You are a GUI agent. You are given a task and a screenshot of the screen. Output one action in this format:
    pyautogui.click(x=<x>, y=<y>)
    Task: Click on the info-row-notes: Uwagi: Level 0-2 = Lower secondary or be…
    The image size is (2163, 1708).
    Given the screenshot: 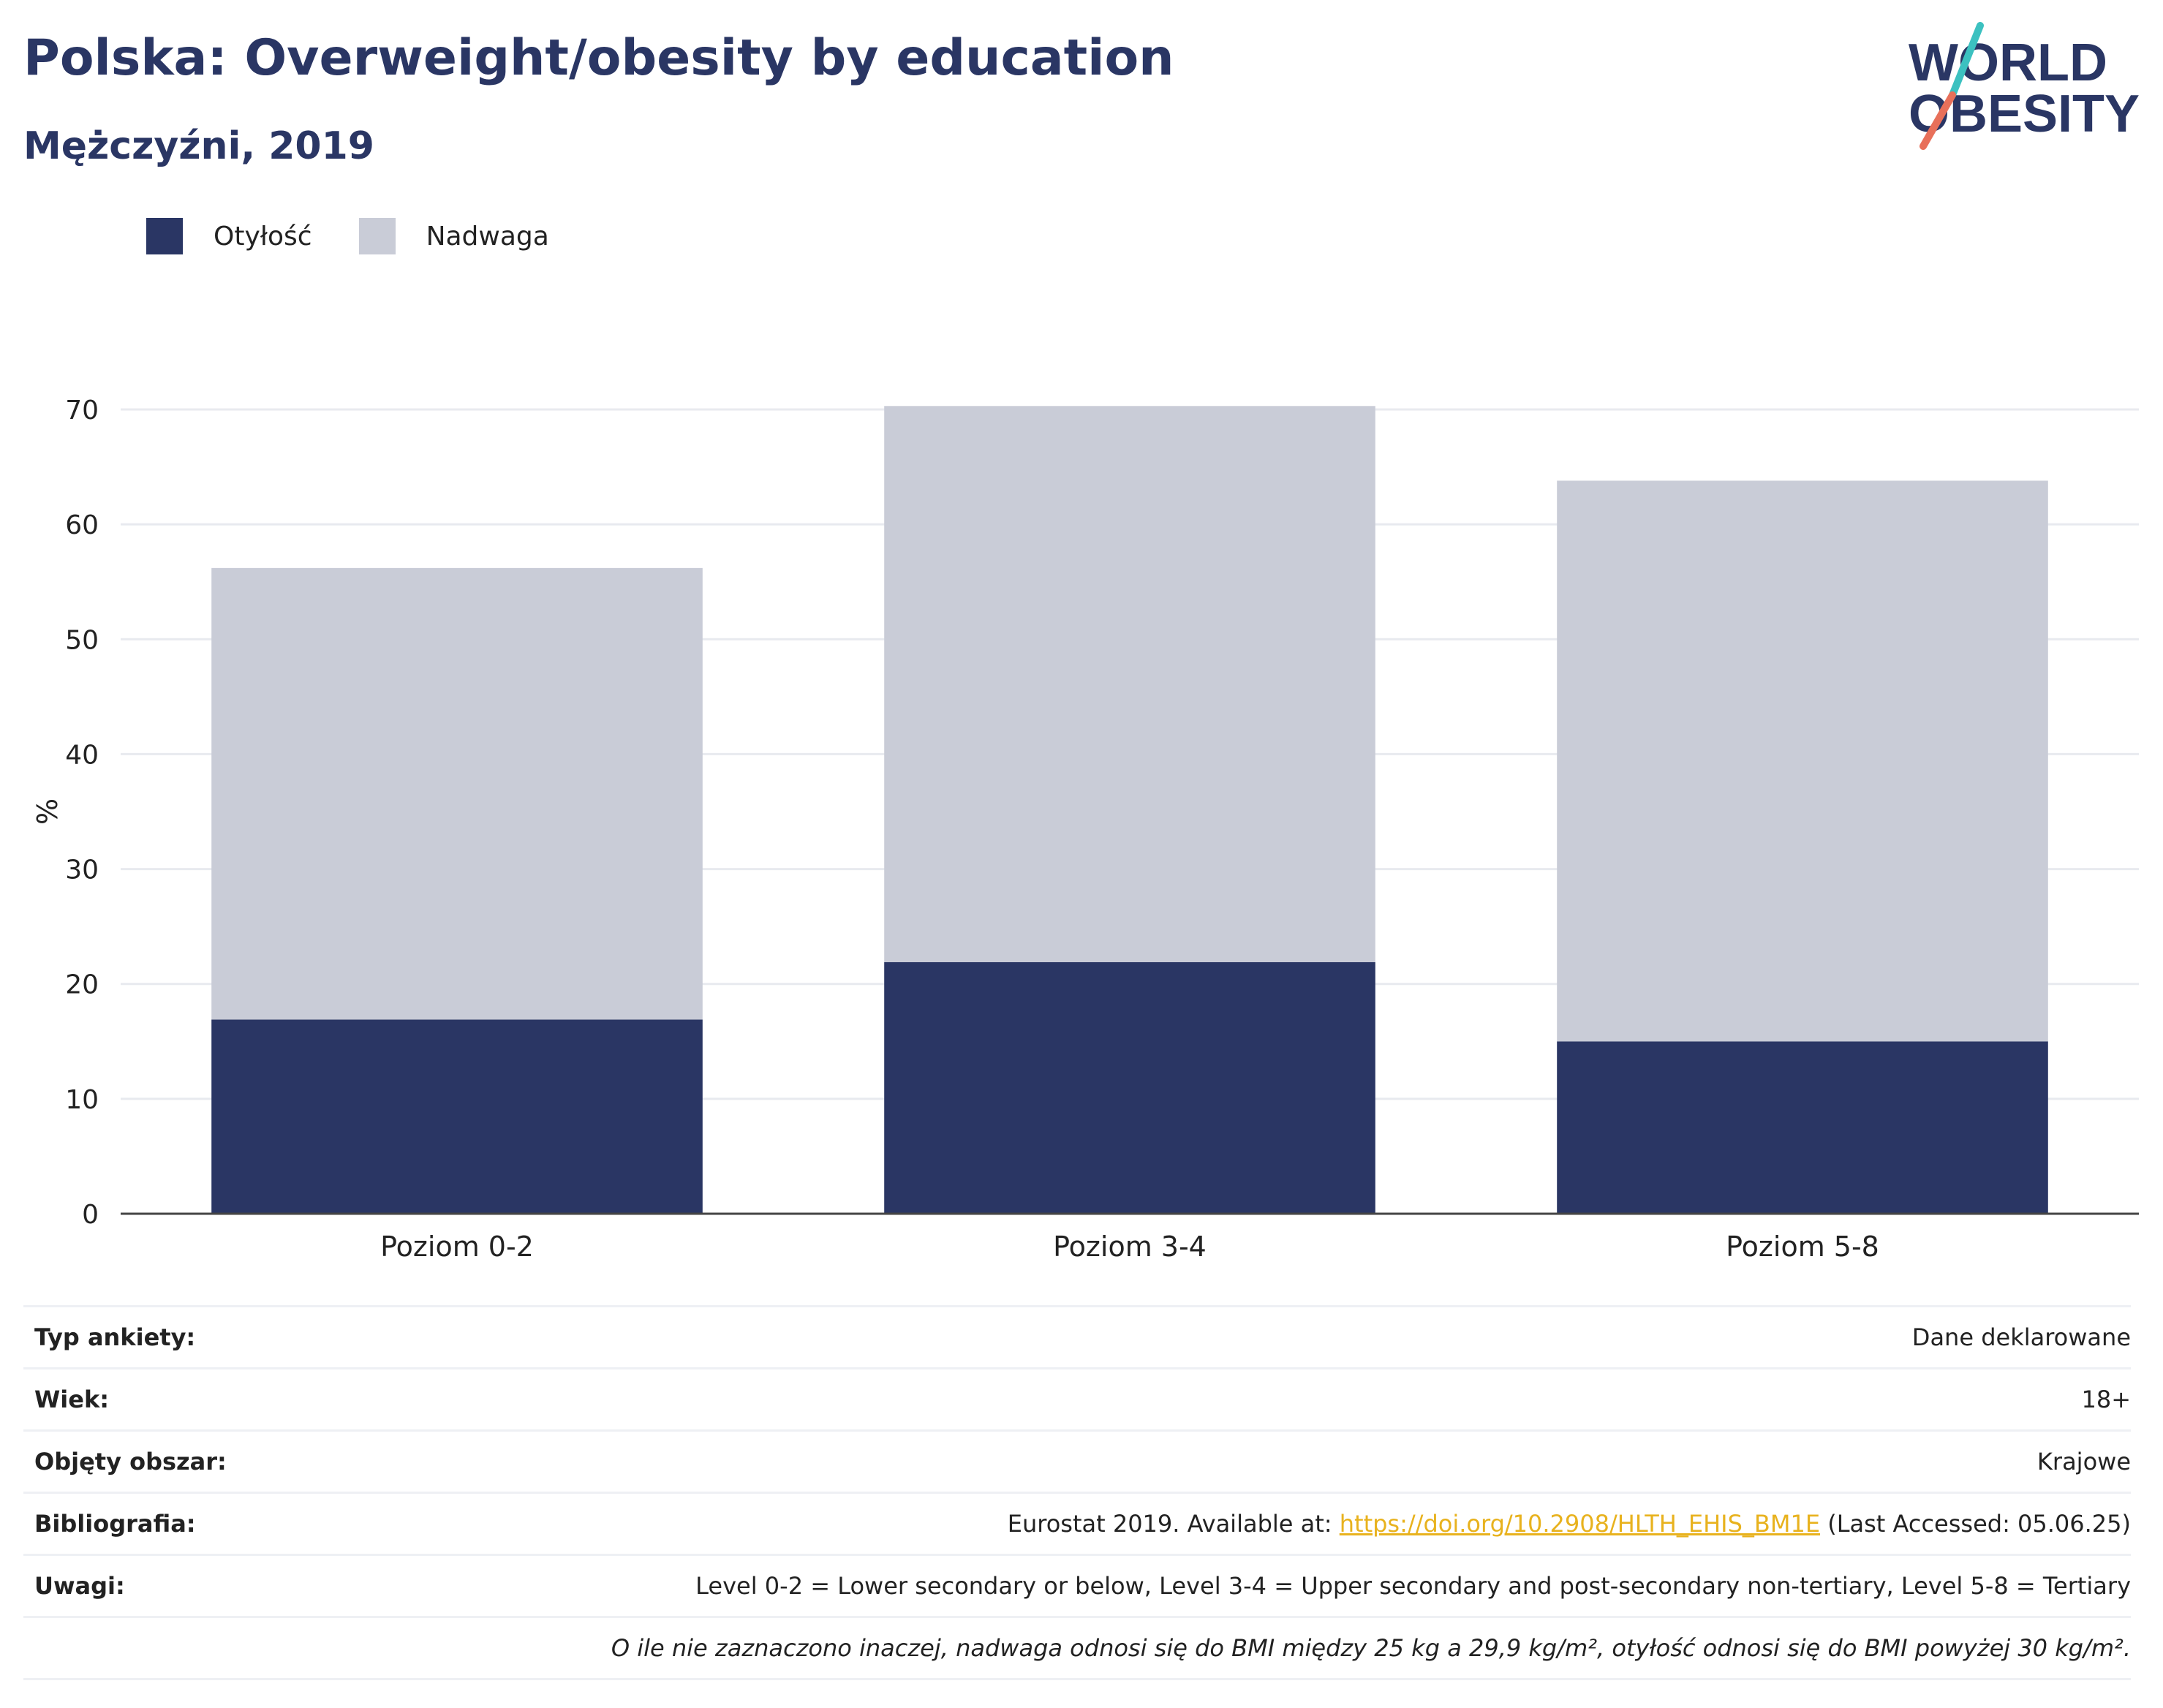 What is the action you would take?
    pyautogui.click(x=1077, y=1585)
    